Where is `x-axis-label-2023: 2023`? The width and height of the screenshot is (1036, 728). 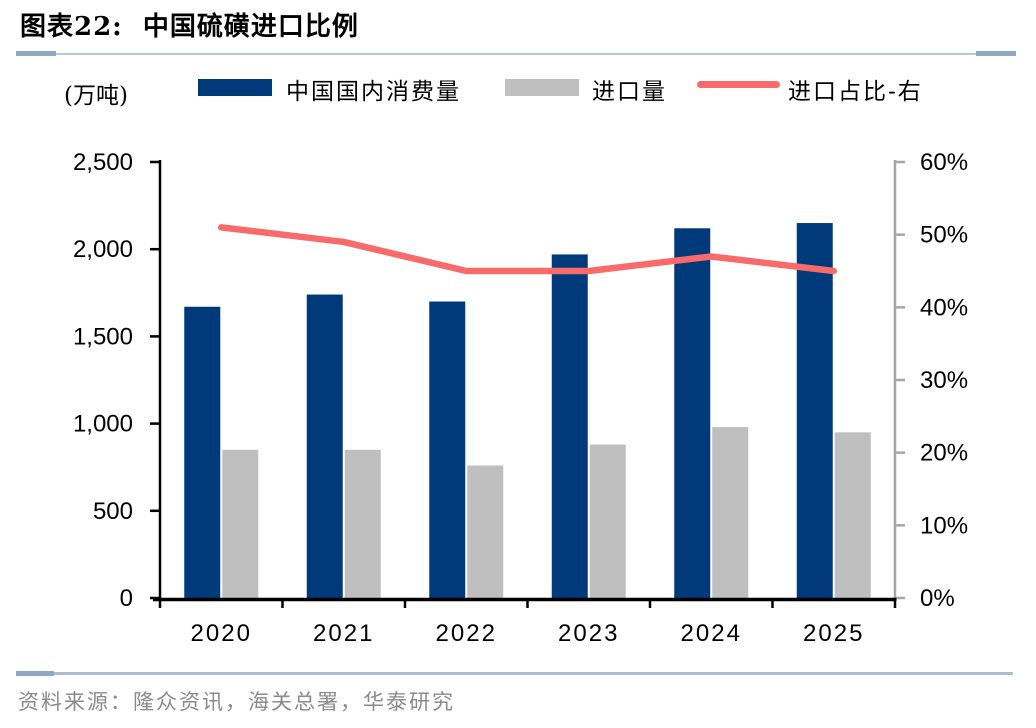
x-axis-label-2023: 2023 is located at coordinates (588, 633).